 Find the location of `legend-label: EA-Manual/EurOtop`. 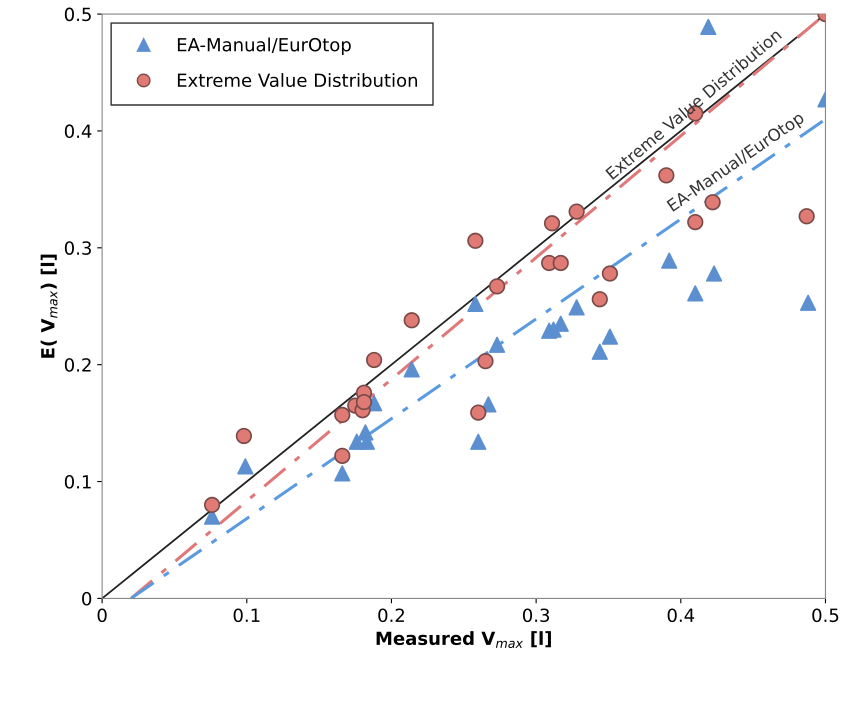

legend-label: EA-Manual/EurOtop is located at coordinates (264, 47).